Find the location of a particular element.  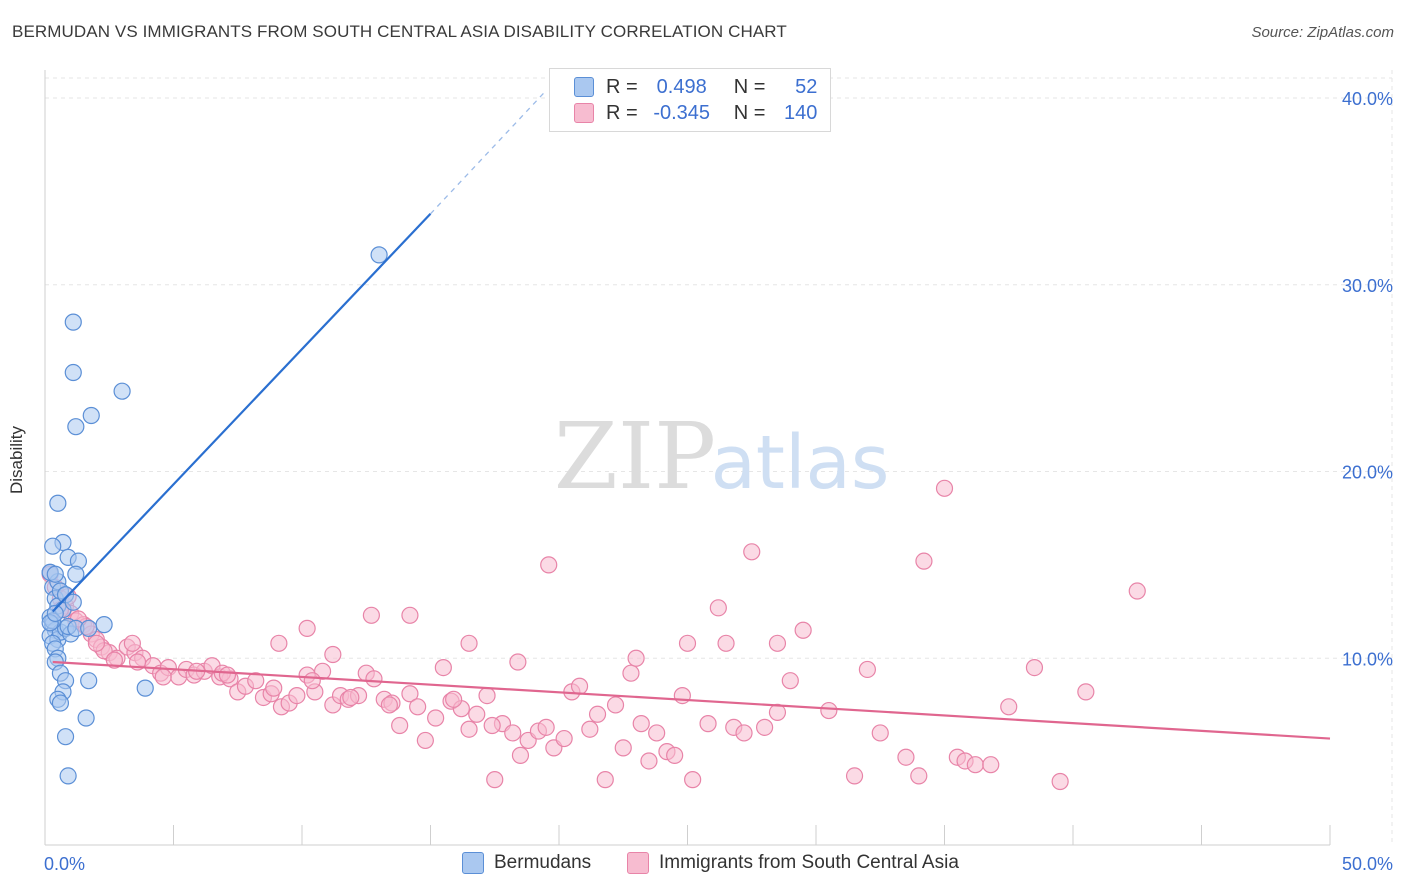

source-label: Source: ZipAtlas.com is located at coordinates (1322, 32).